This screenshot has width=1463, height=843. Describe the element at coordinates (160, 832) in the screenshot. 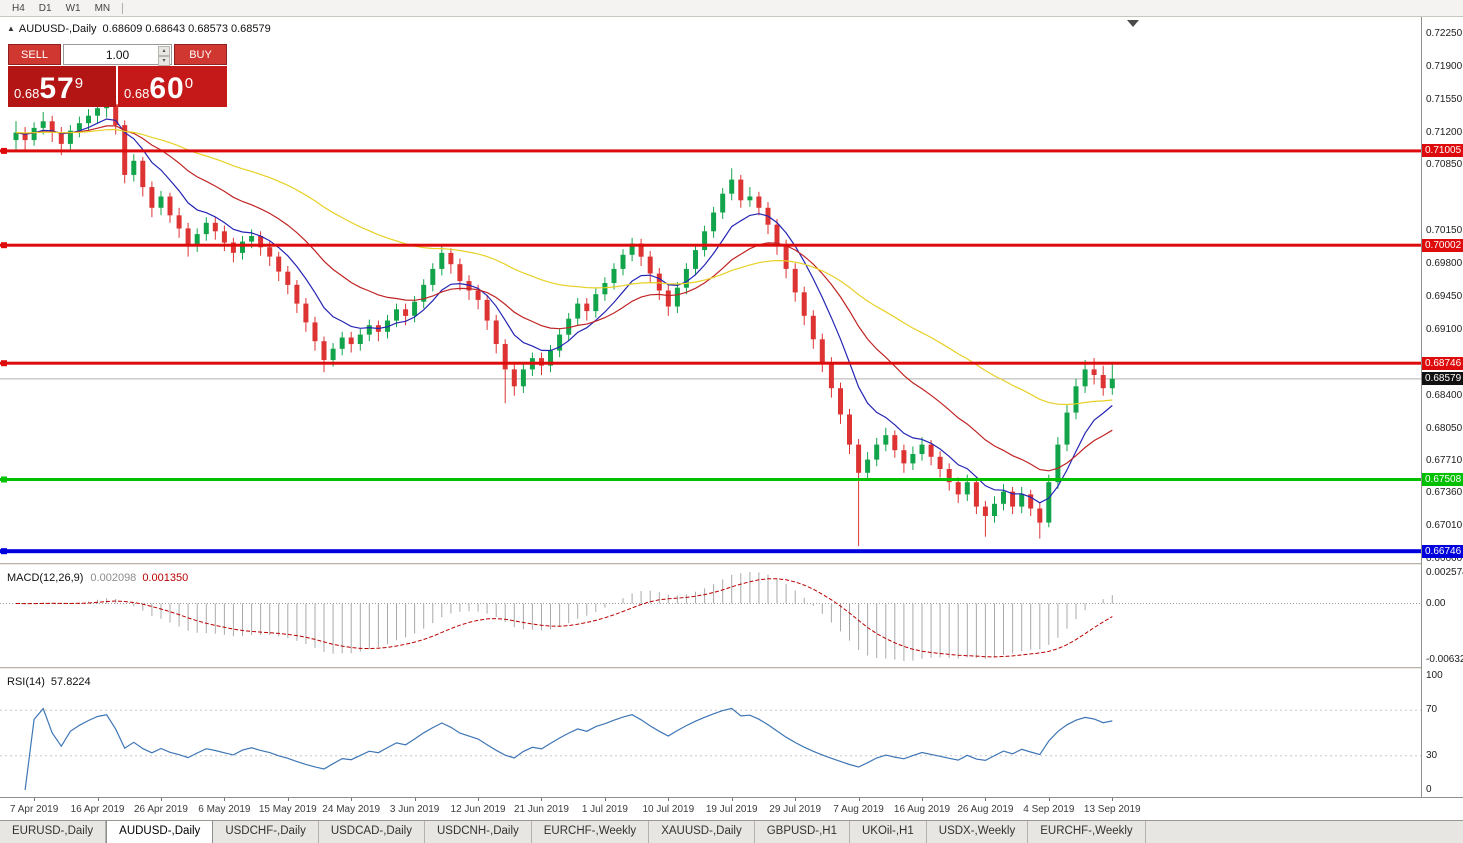

I see `chart-tab-audusd-daily: AUDUSD-,Daily` at that location.